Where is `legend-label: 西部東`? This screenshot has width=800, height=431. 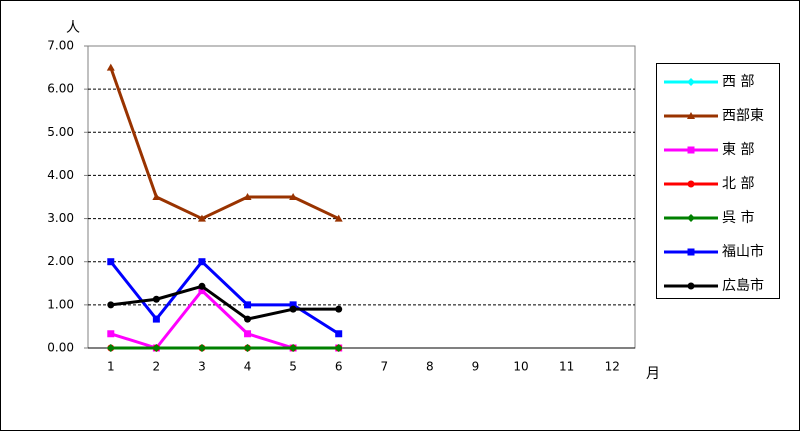
legend-label: 西部東 is located at coordinates (743, 116).